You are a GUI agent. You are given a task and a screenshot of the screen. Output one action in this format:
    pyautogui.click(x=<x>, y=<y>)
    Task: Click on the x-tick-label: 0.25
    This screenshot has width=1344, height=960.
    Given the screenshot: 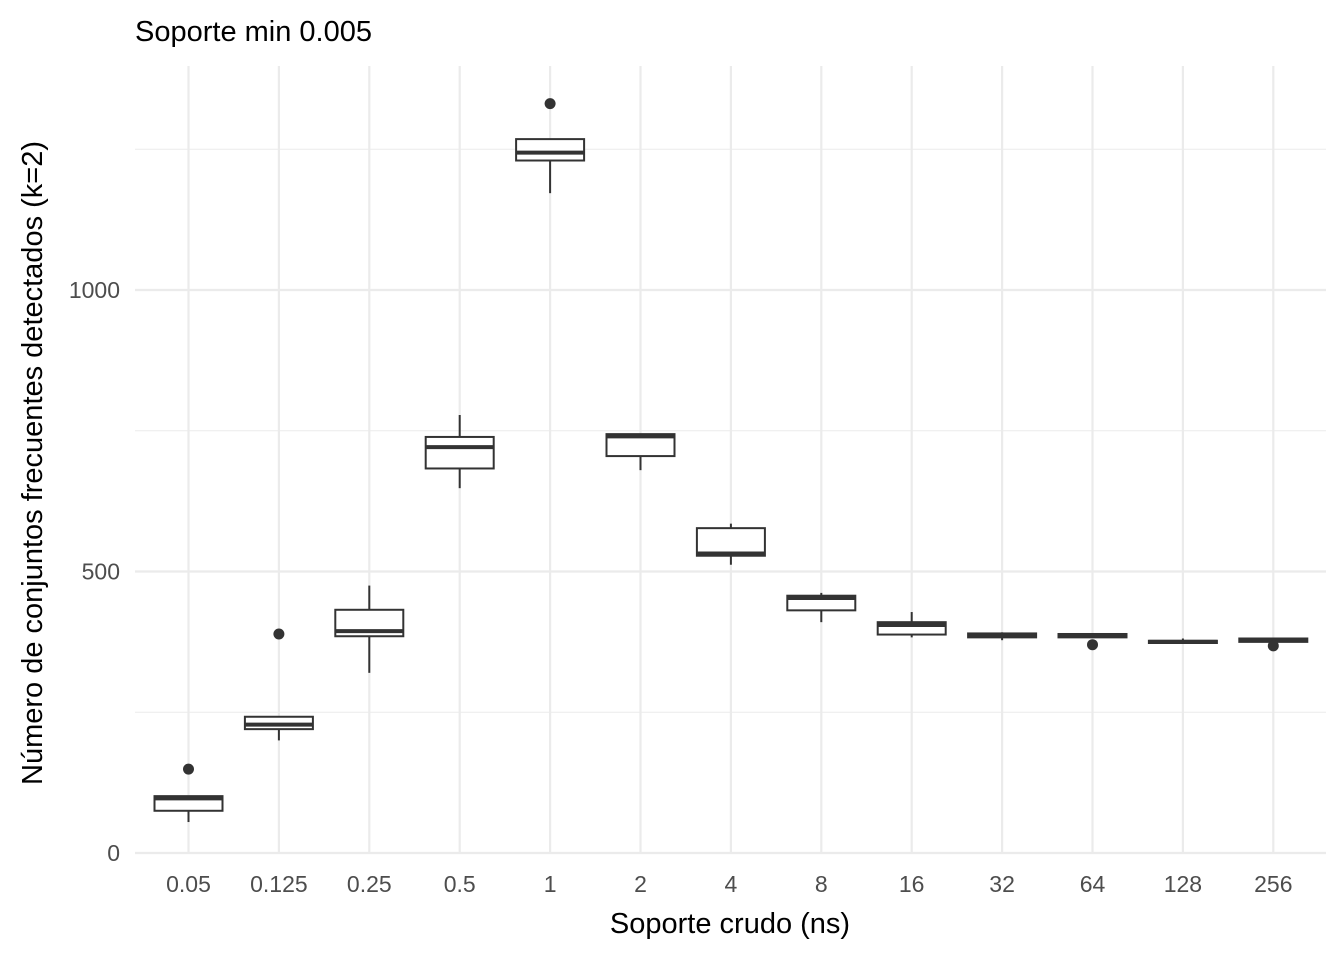 What is the action you would take?
    pyautogui.click(x=369, y=884)
    